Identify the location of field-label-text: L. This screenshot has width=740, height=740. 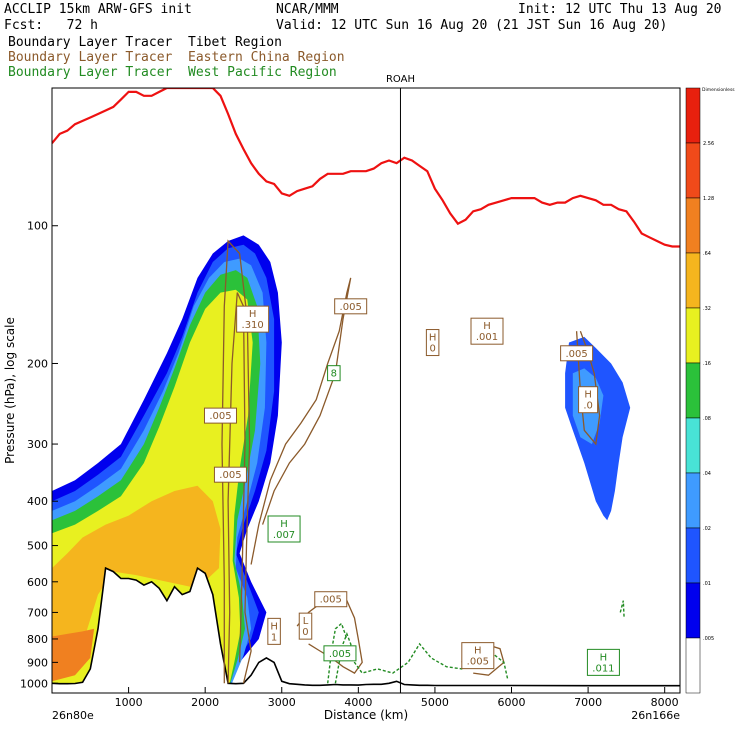
(306, 621).